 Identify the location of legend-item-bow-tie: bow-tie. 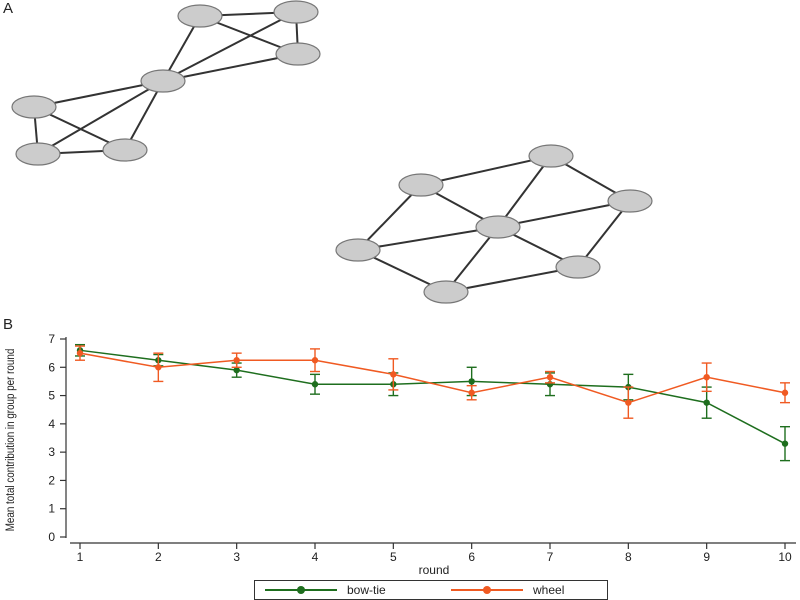
(325, 590).